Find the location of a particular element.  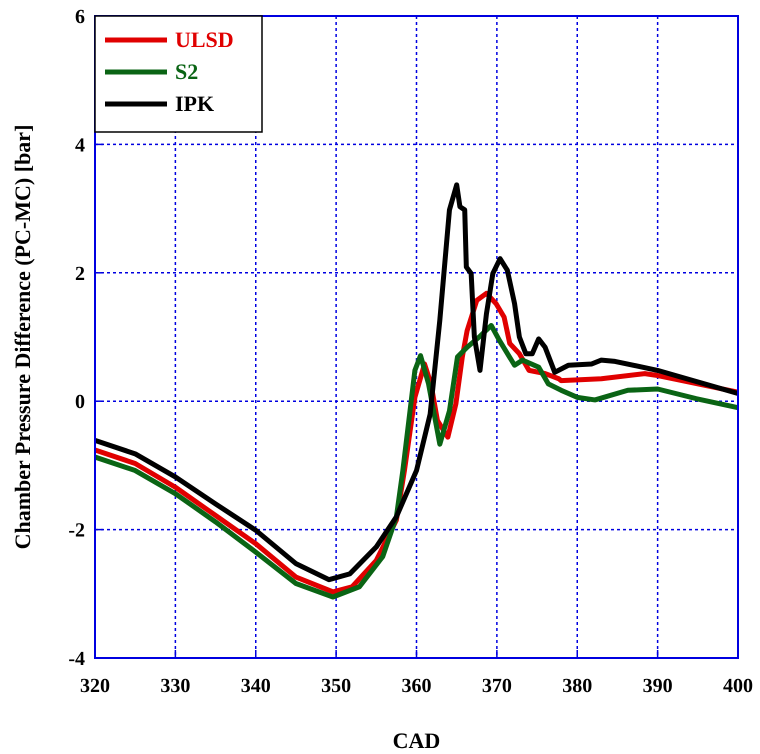

x-tick-label: 380 is located at coordinates (577, 686).